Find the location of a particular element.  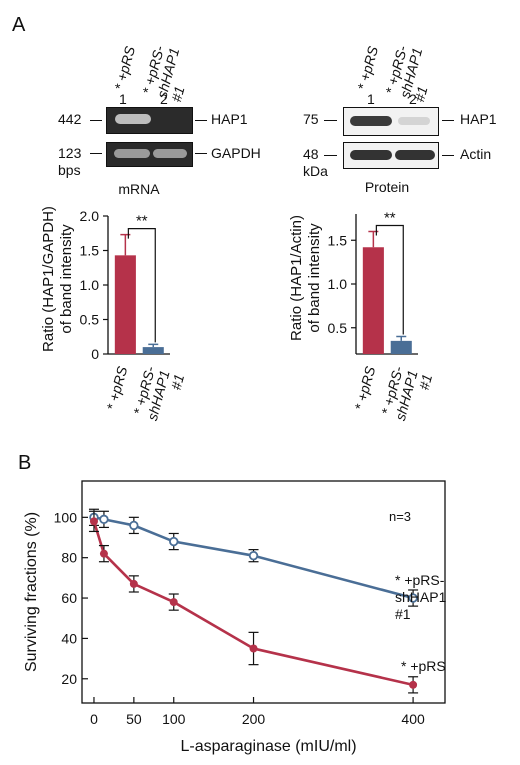

y-axis-label: Ratio (HAP1/Actin)of band intensity is located at coordinates (305, 278).